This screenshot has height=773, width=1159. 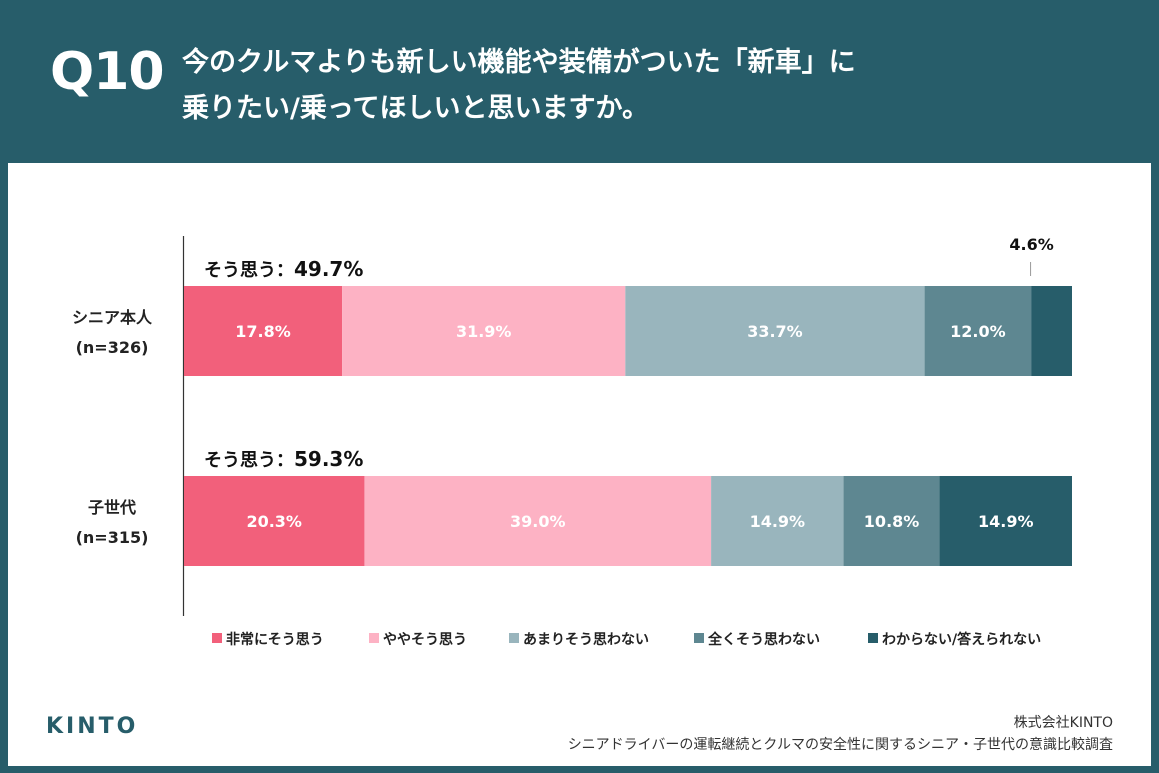 I want to click on legend-label: わからない/答えられない, so click(x=961, y=639).